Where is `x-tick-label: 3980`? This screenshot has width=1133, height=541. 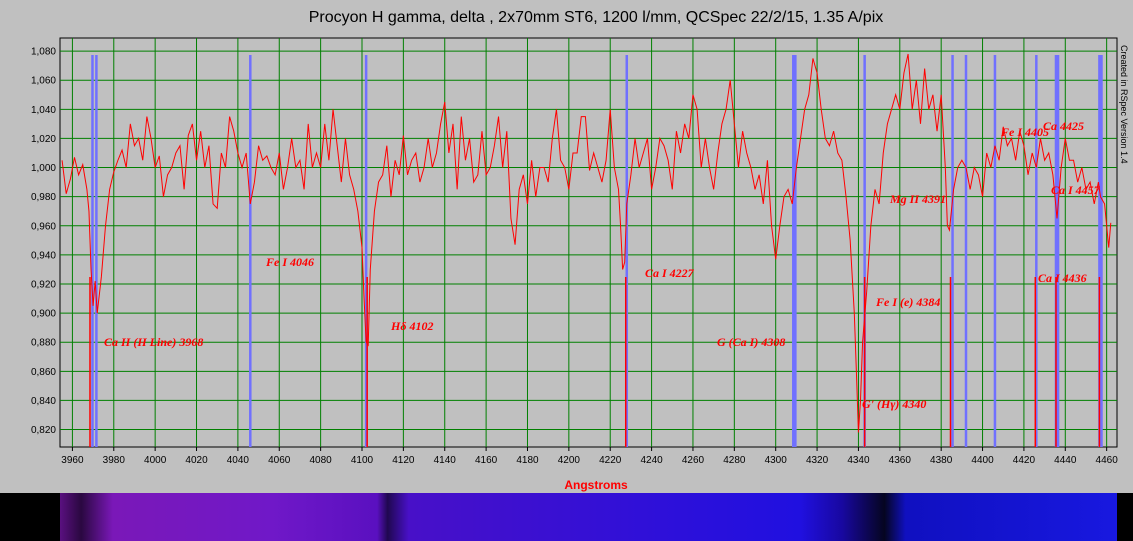
x-tick-label: 3980 is located at coordinates (114, 460).